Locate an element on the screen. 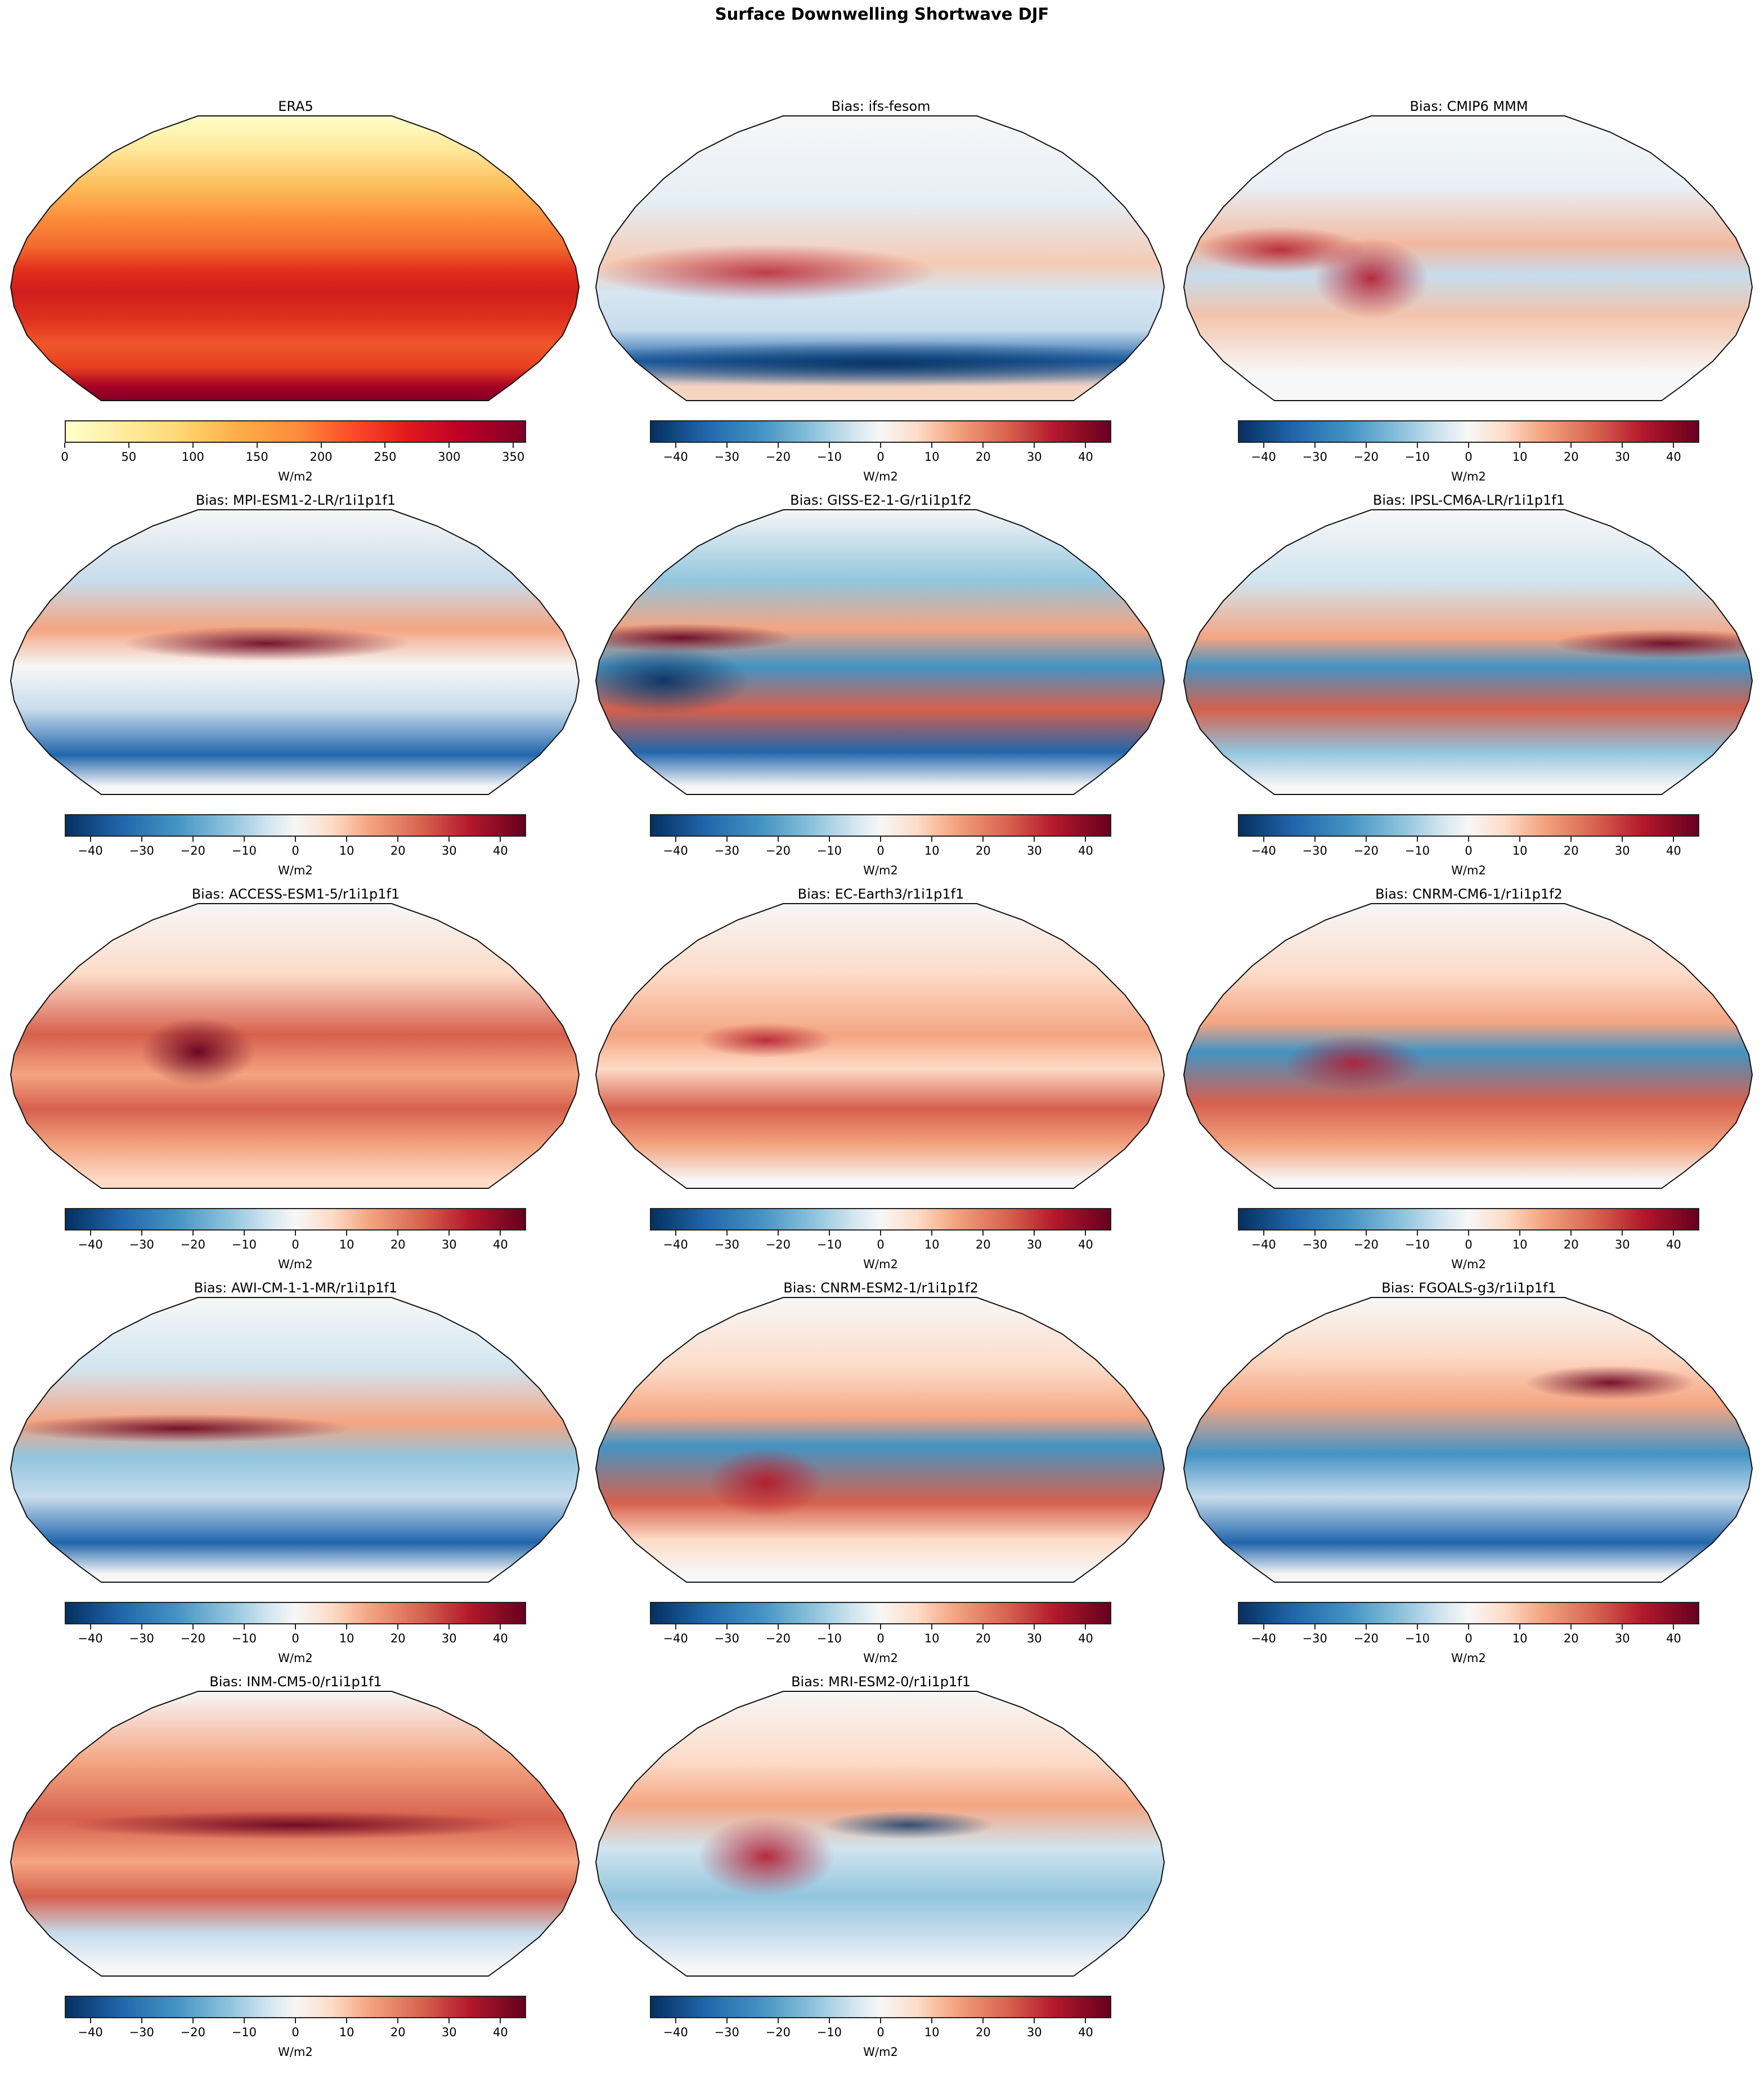 Image resolution: width=1764 pixels, height=2079 pixels. tick-label: −40 is located at coordinates (90, 1638).